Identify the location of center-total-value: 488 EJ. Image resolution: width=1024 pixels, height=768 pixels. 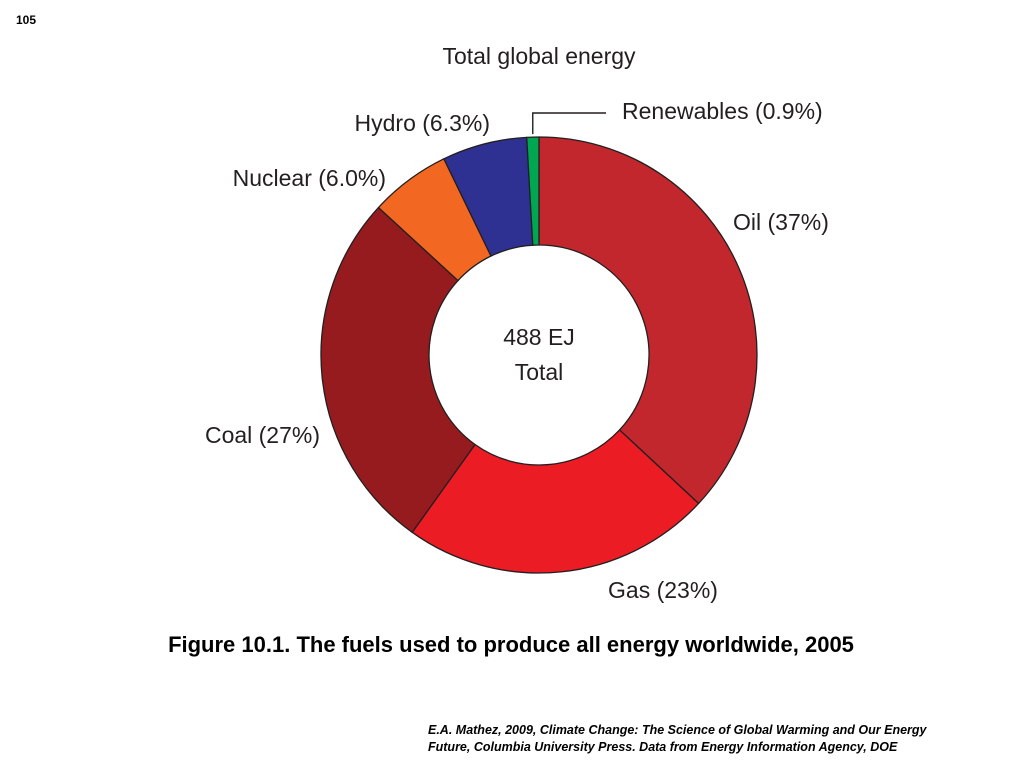
(539, 337).